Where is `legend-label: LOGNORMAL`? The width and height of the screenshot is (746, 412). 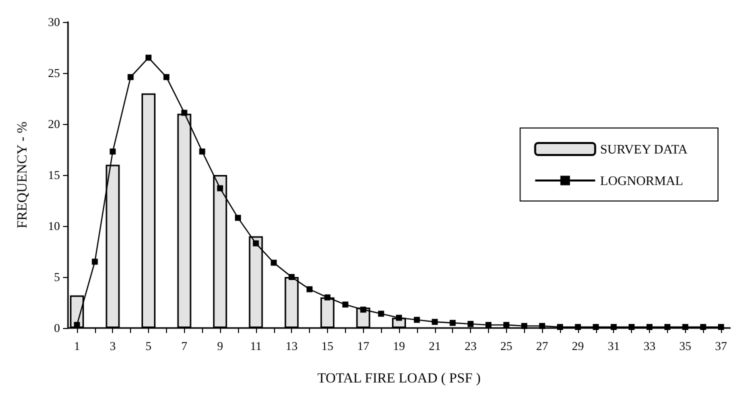 legend-label: LOGNORMAL is located at coordinates (642, 180).